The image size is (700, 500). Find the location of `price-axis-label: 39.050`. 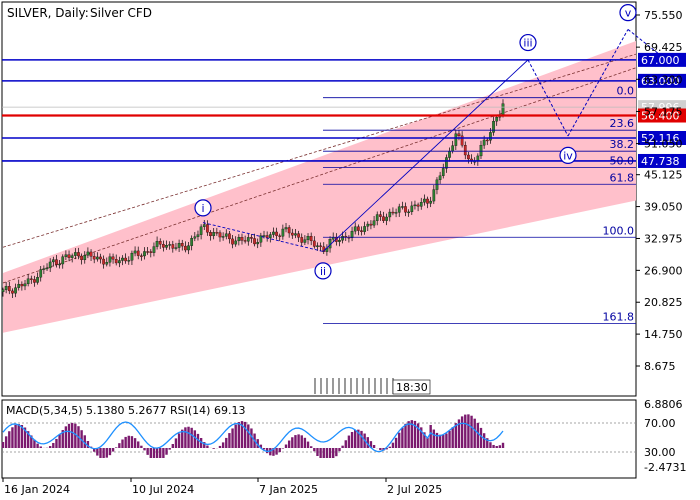

price-axis-label: 39.050 is located at coordinates (663, 207).